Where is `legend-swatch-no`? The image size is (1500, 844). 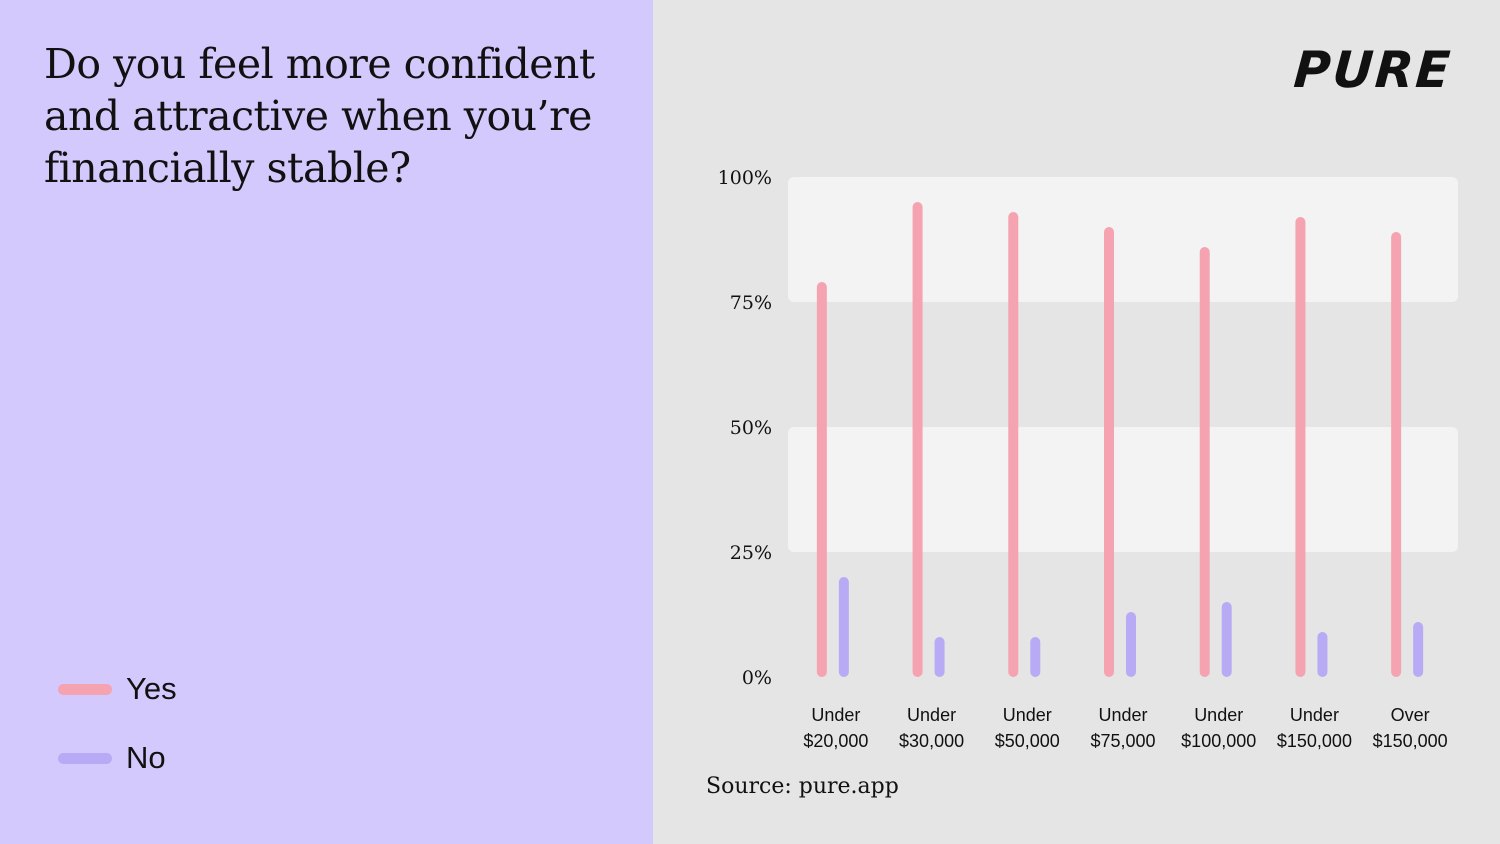 legend-swatch-no is located at coordinates (85, 758).